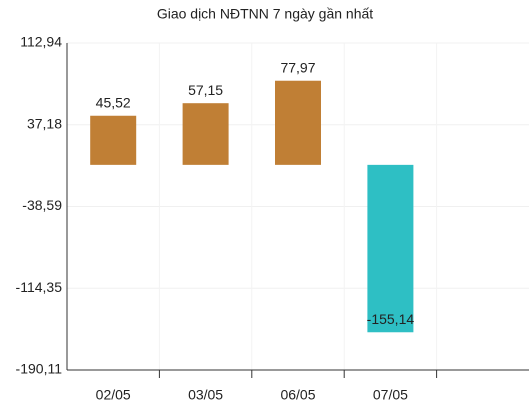 This screenshot has height=413, width=529. Describe the element at coordinates (39, 287) in the screenshot. I see `y-tick-label: -114,35` at that location.